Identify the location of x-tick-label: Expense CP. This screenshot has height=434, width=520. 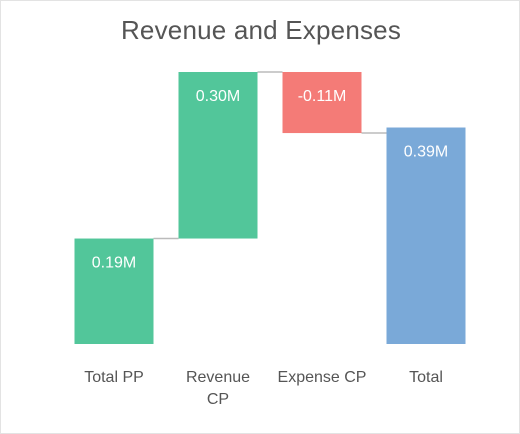
(322, 377).